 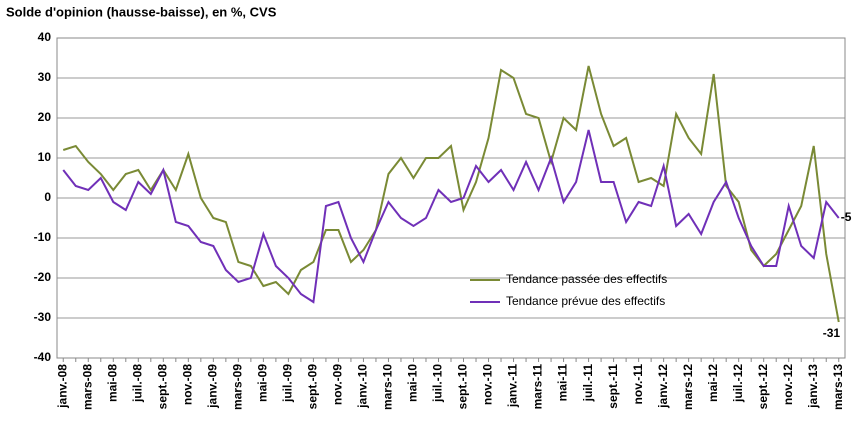 I want to click on x-tick-label: janv.-12, so click(x=663, y=386).